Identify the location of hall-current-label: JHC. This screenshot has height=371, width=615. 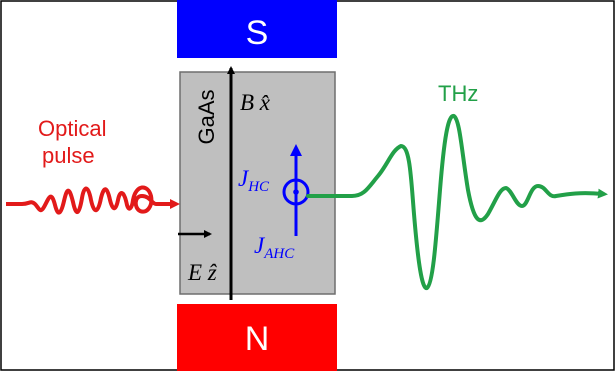
(254, 180).